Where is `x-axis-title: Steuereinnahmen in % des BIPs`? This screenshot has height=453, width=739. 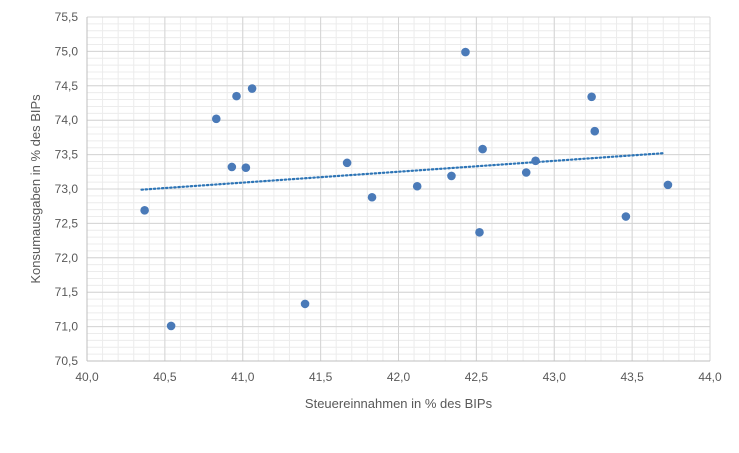 x-axis-title: Steuereinnahmen in % des BIPs is located at coordinates (399, 403).